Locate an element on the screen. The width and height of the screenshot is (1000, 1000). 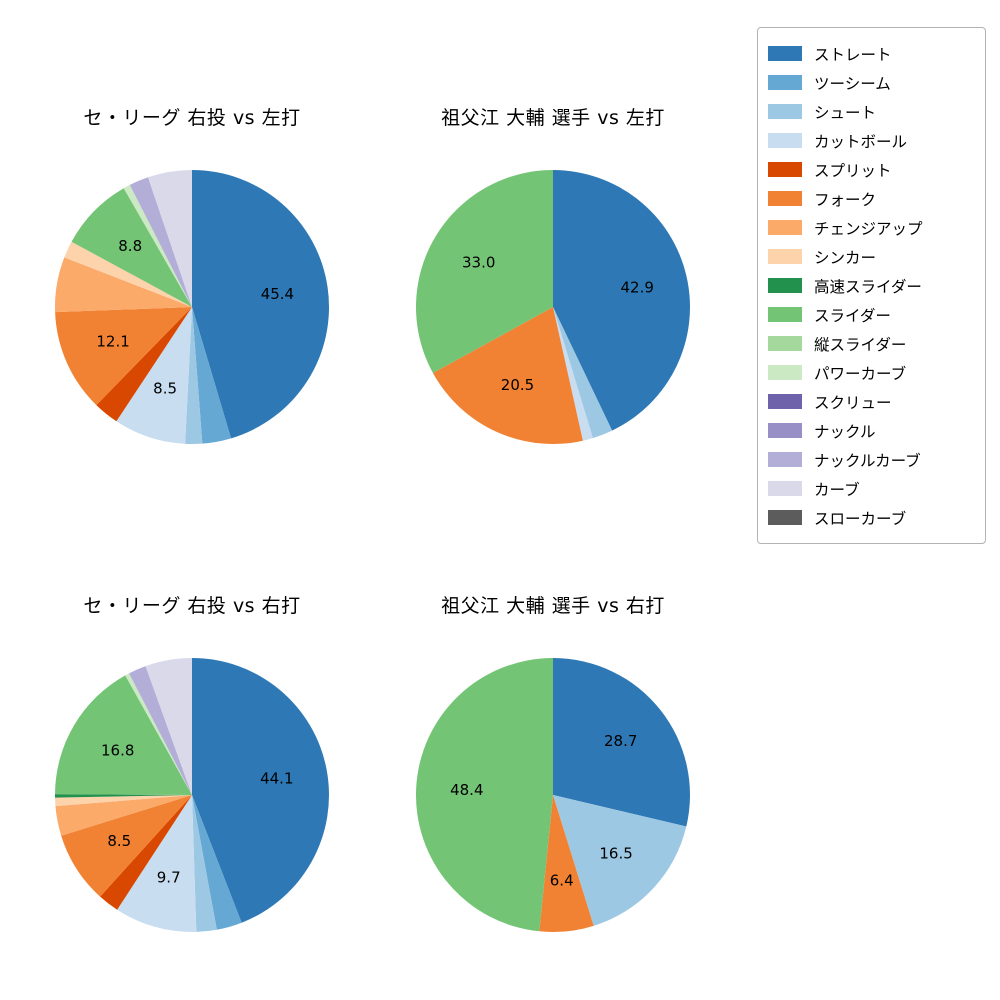
legend-label: シンカー is located at coordinates (845, 257).